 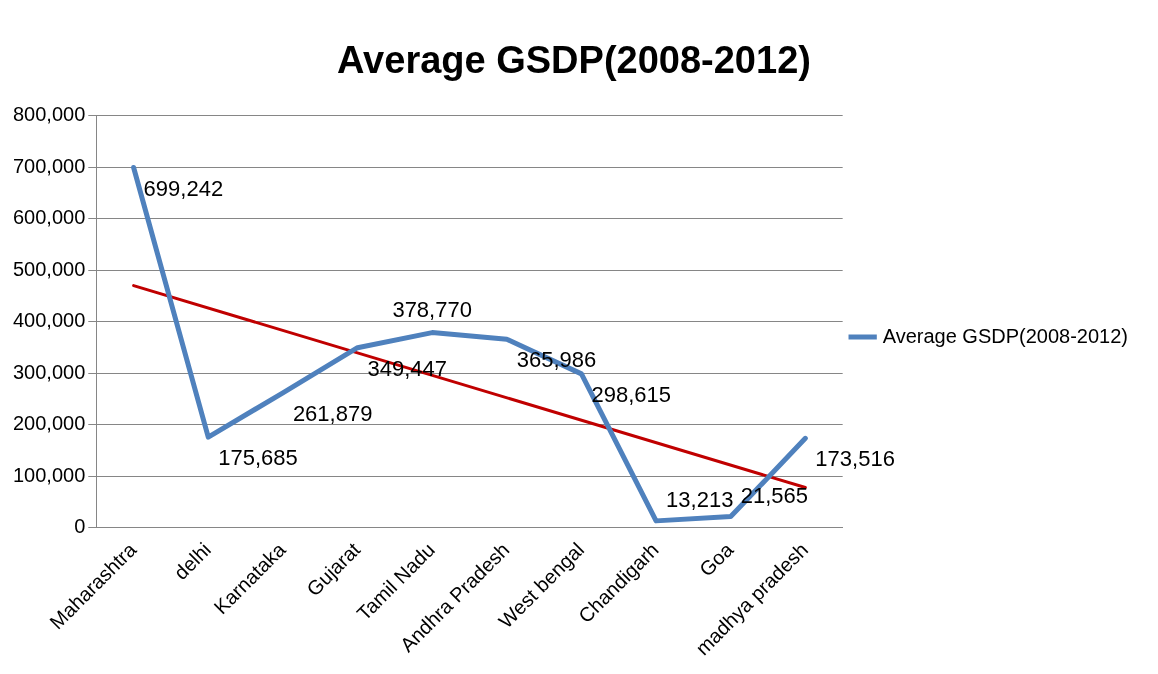 What do you see at coordinates (432, 309) in the screenshot?
I see `data-label: 378,770` at bounding box center [432, 309].